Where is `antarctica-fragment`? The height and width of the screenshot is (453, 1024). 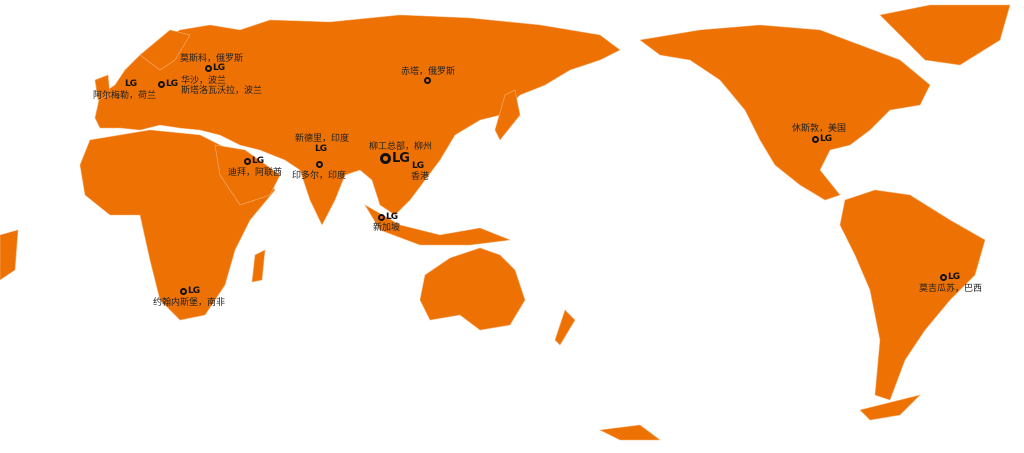
antarctica-fragment is located at coordinates (890, 407).